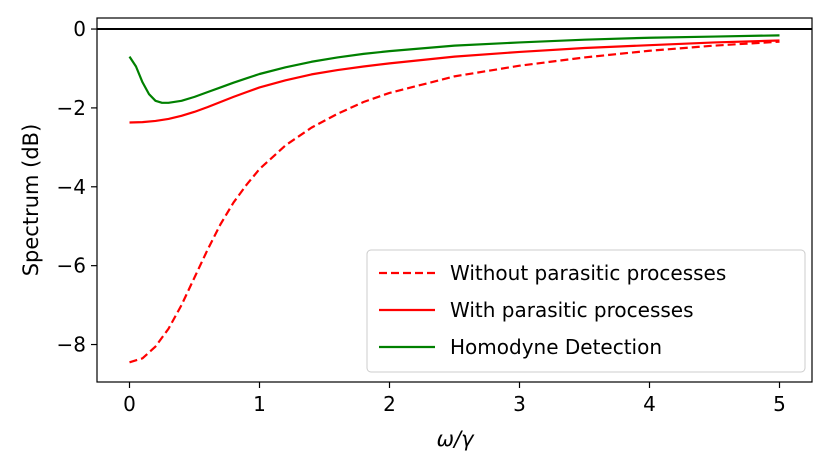  I want to click on x-tick-label: 3, so click(519, 404).